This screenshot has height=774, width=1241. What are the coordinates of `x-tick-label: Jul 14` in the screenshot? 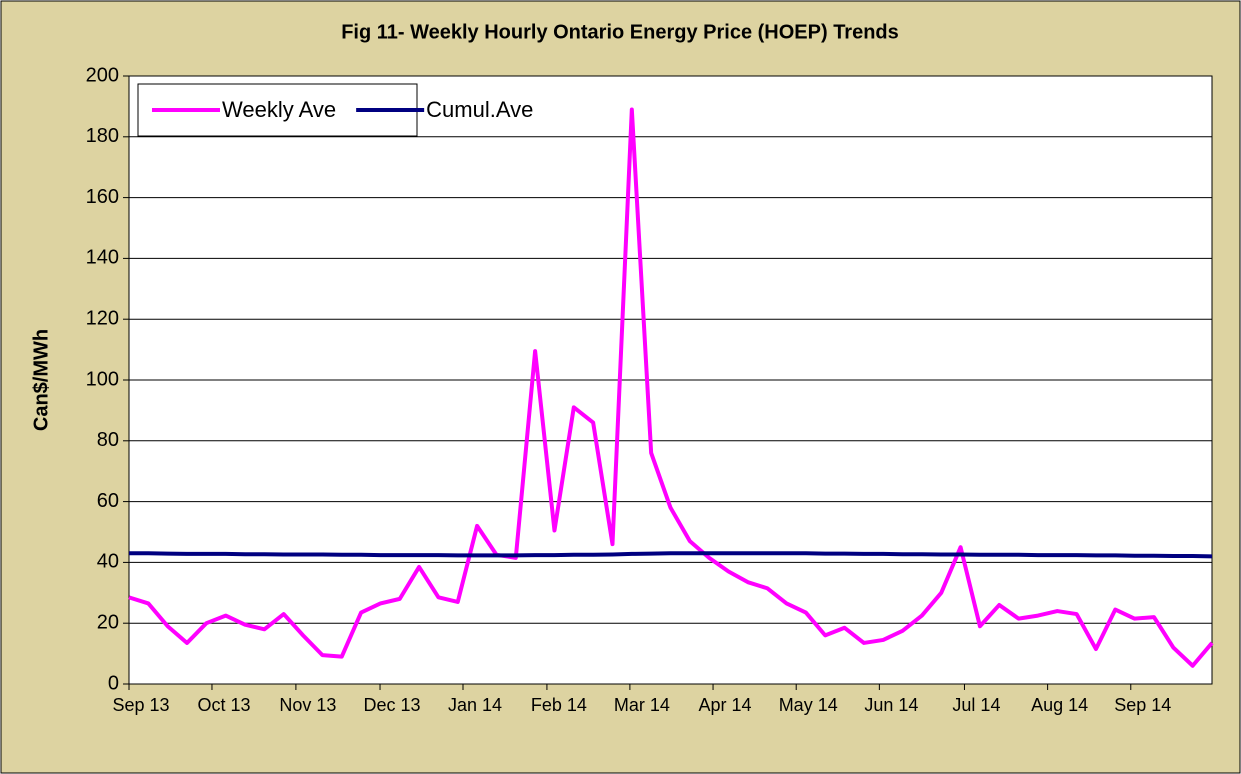 It's located at (976, 705).